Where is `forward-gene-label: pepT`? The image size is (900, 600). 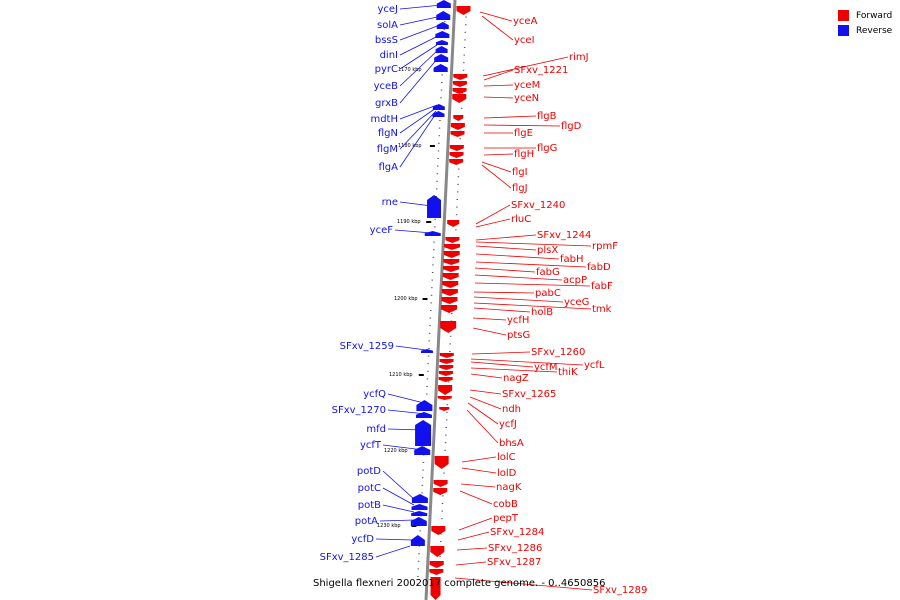 forward-gene-label: pepT is located at coordinates (506, 518).